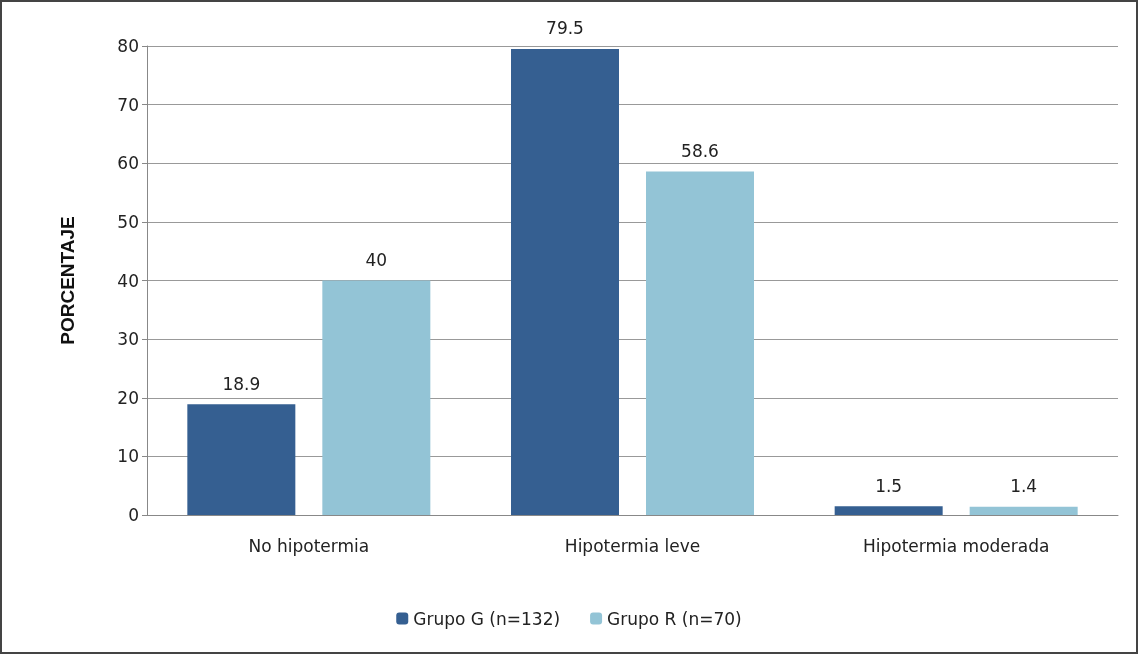  Describe the element at coordinates (674, 618) in the screenshot. I see `legend-label: Grupo R (n=70)` at that location.